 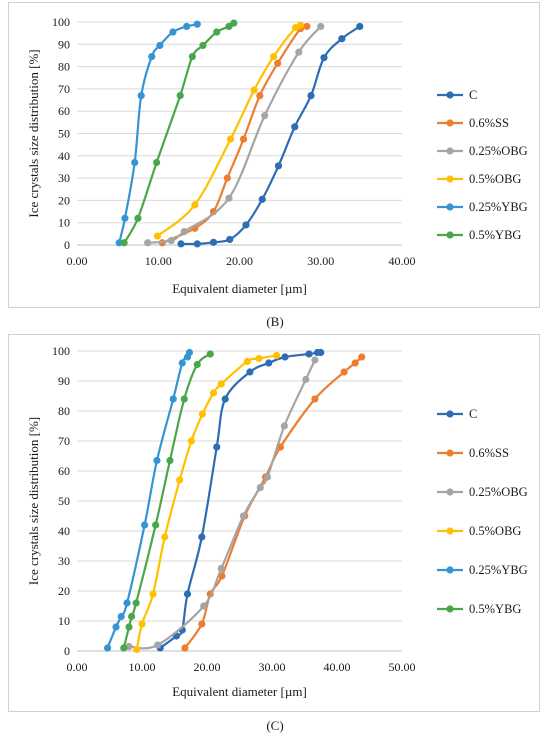 I want to click on panel-b-y-tick-label: 60, so click(x=64, y=111).